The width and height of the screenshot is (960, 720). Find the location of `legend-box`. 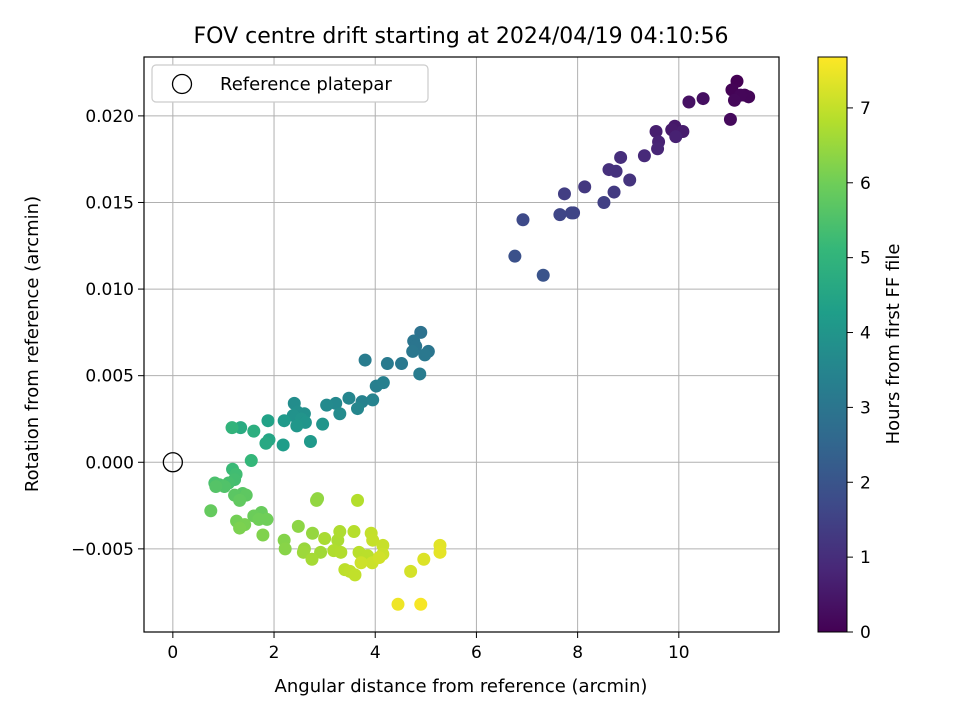

legend-box is located at coordinates (290, 83).